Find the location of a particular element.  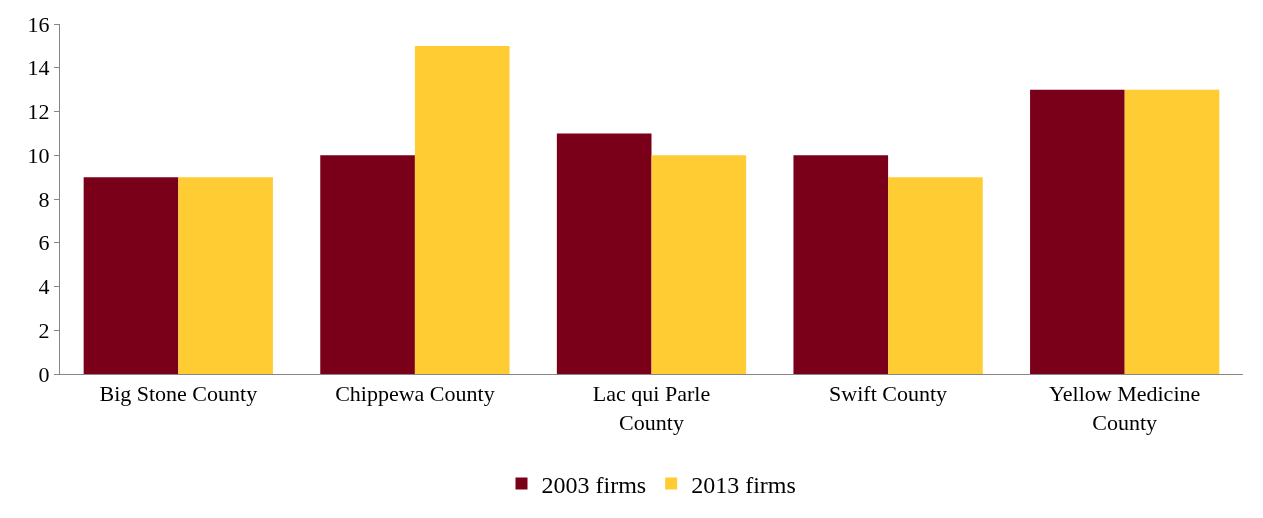

x-tick-label: Lac qui Parle County is located at coordinates (651, 408).